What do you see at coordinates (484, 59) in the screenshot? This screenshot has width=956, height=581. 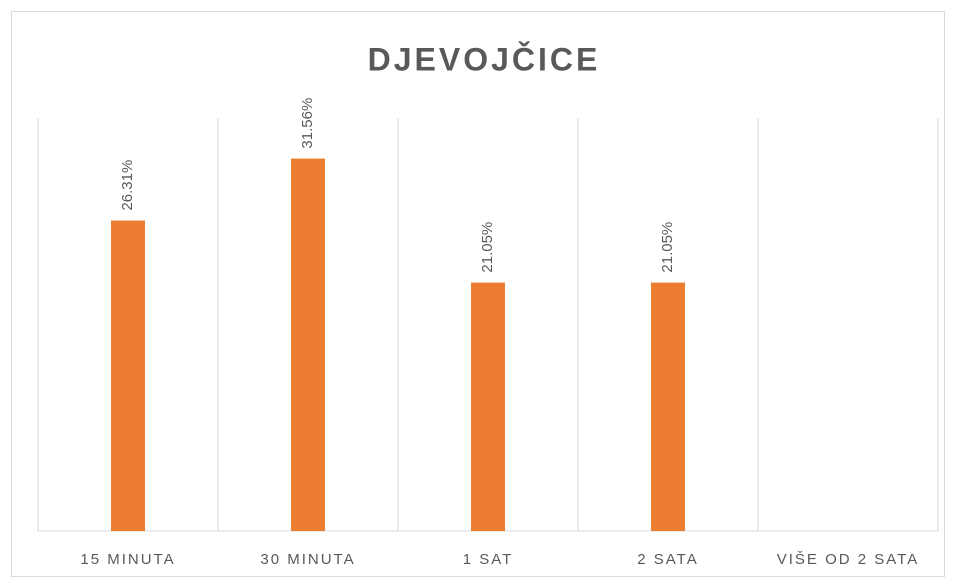 I see `chart-title: DJEVOJČICE` at bounding box center [484, 59].